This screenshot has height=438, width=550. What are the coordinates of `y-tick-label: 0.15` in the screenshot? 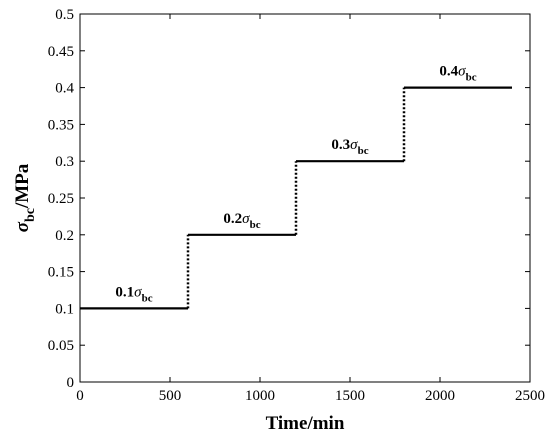 It's located at (61, 273).